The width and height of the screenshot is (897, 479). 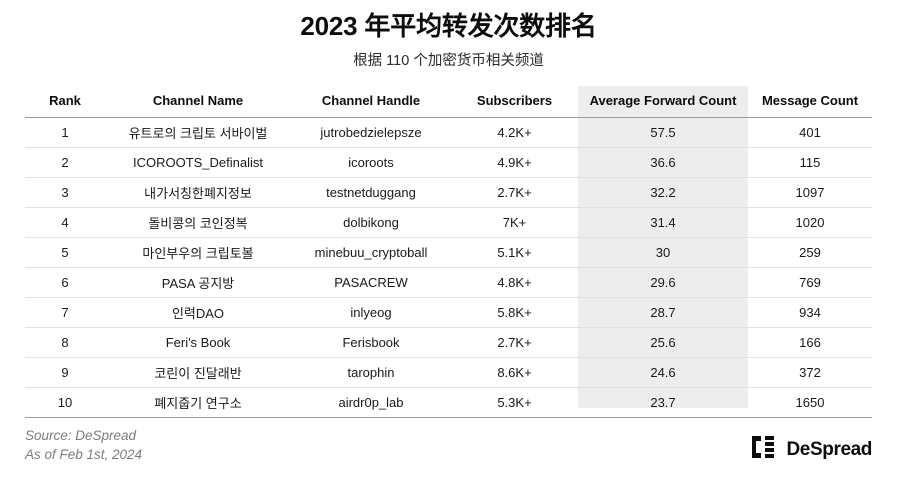 I want to click on table-header-cell-handle: Channel Handle, so click(x=371, y=105).